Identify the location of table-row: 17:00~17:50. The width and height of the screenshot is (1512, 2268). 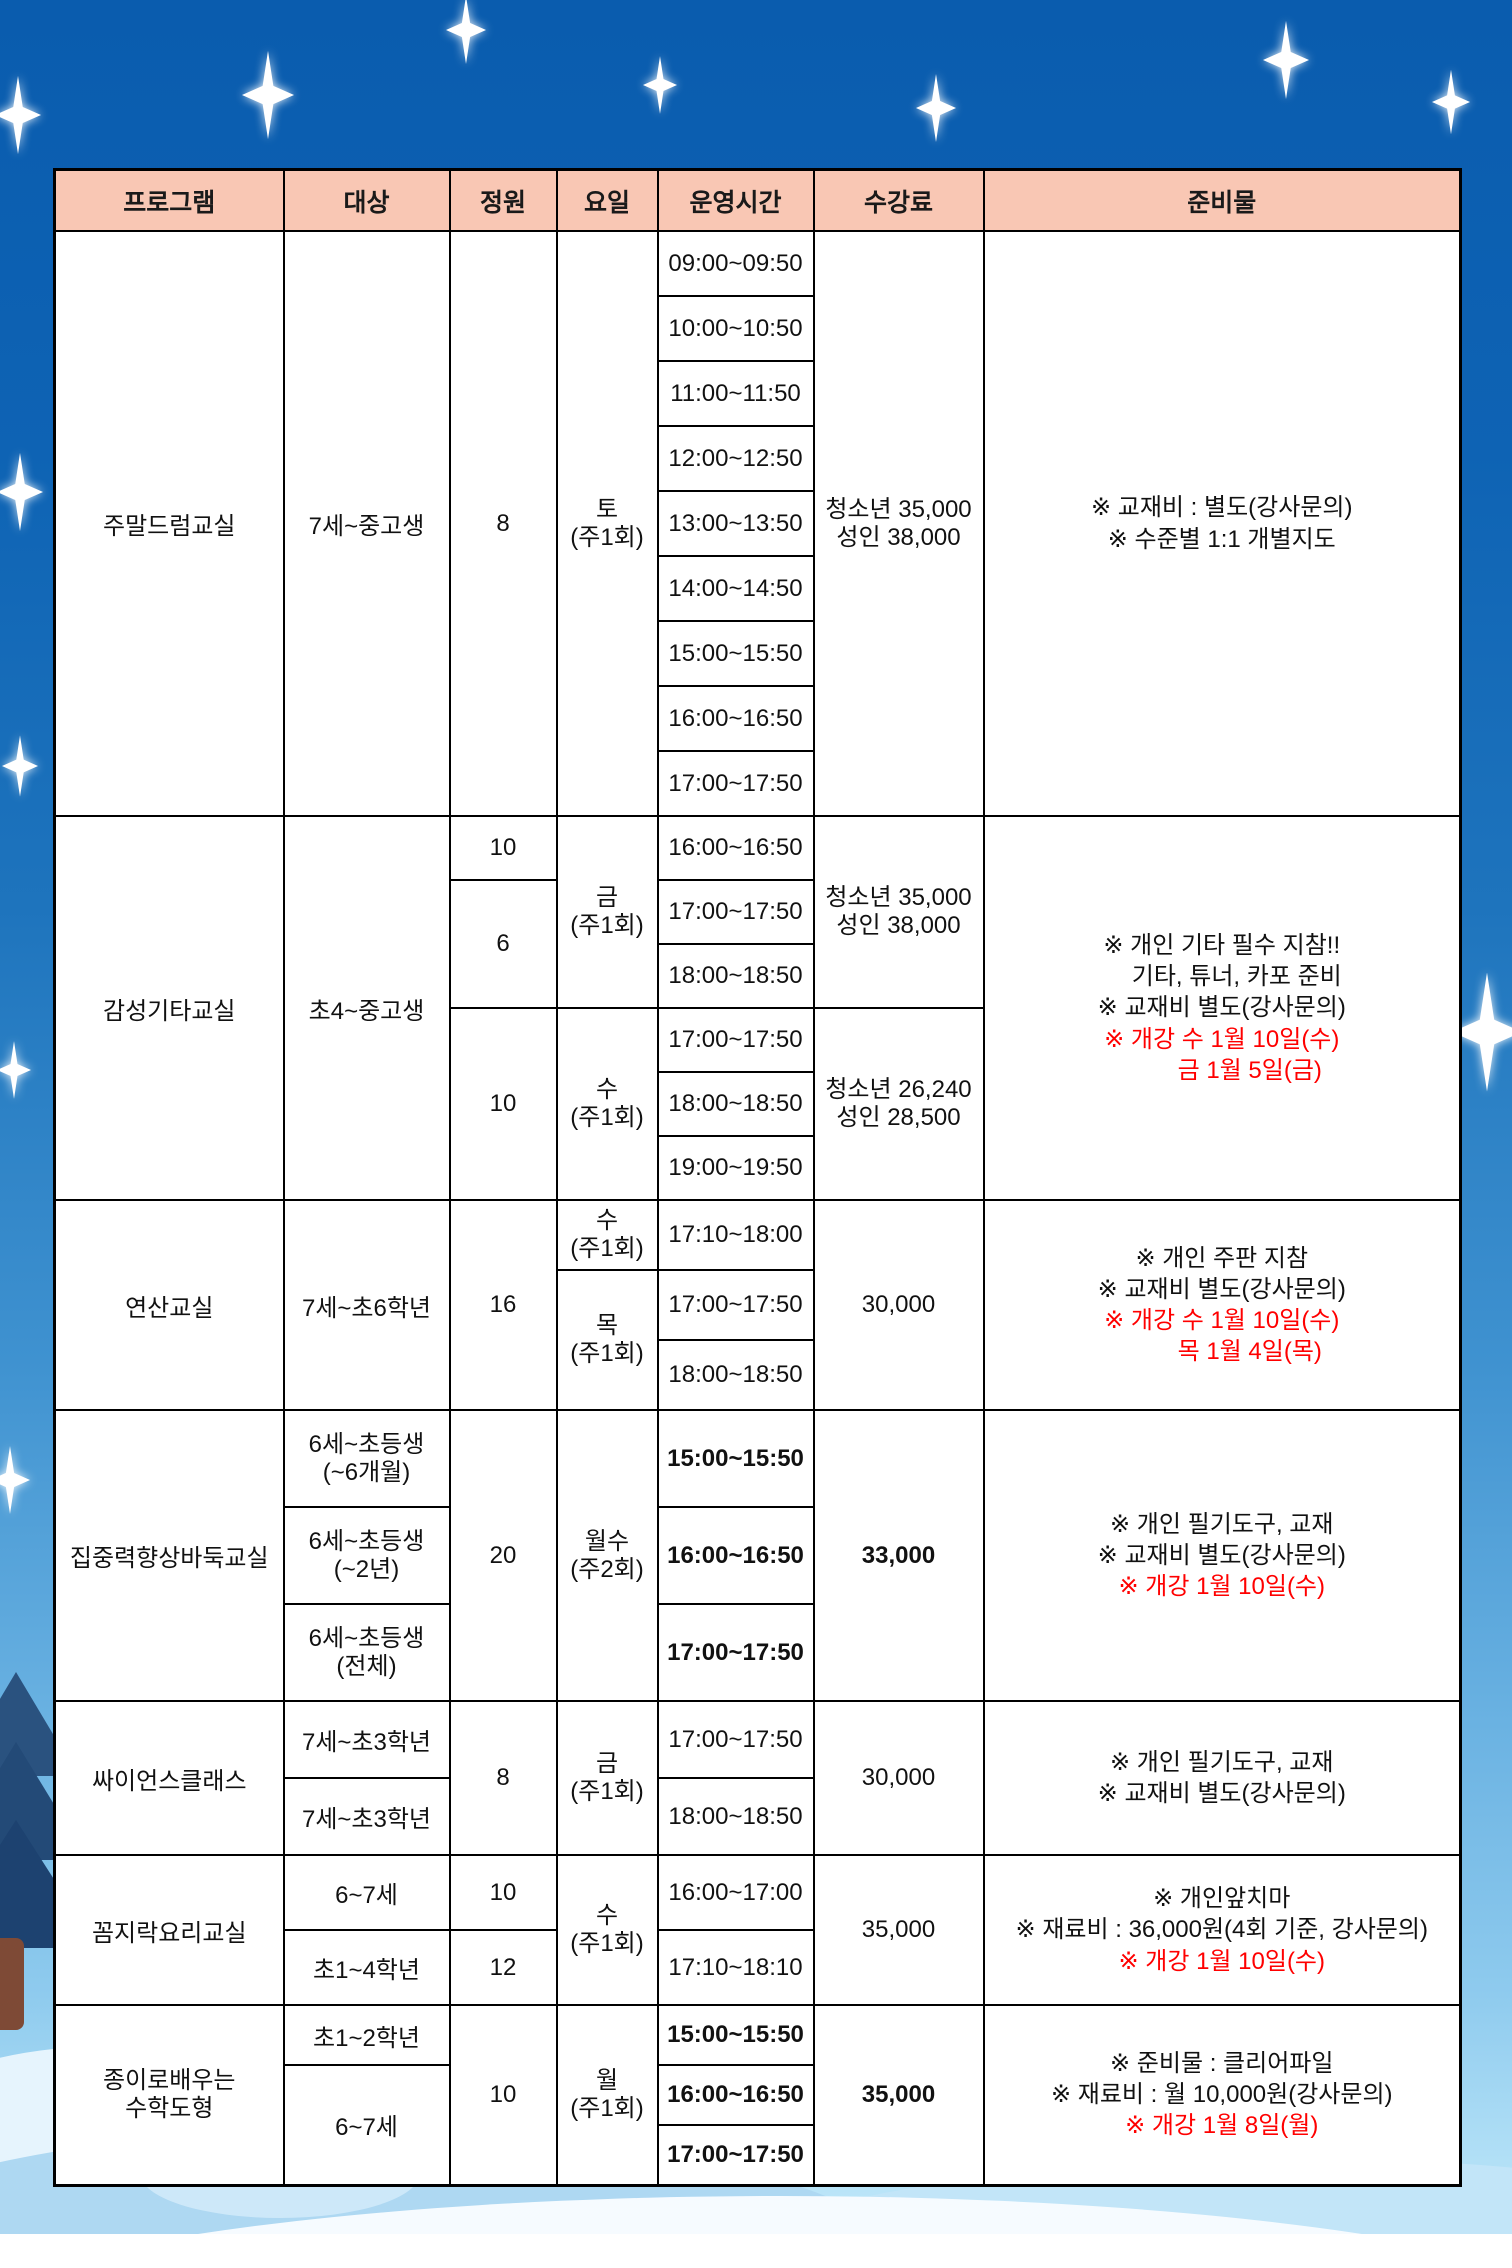
(758, 783).